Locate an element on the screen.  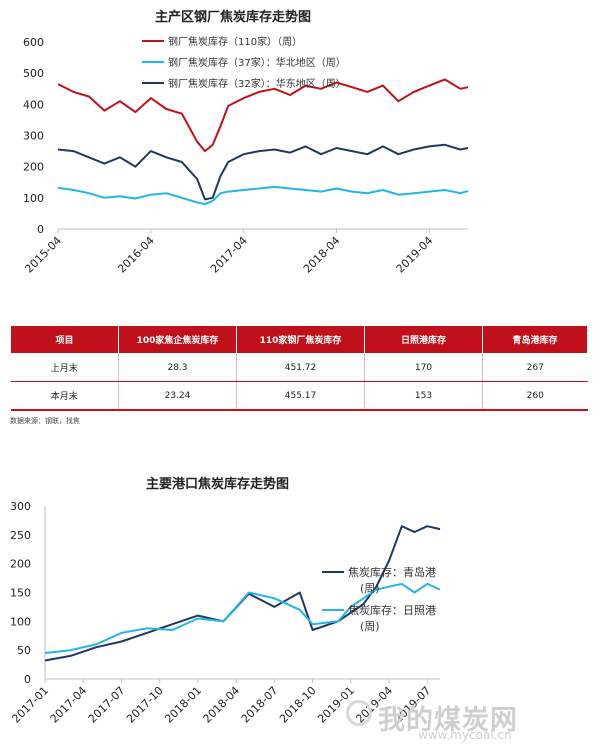
legend-label-1-2: 钢厂焦炭库存（37家）：华北地区（周） is located at coordinates (257, 62).